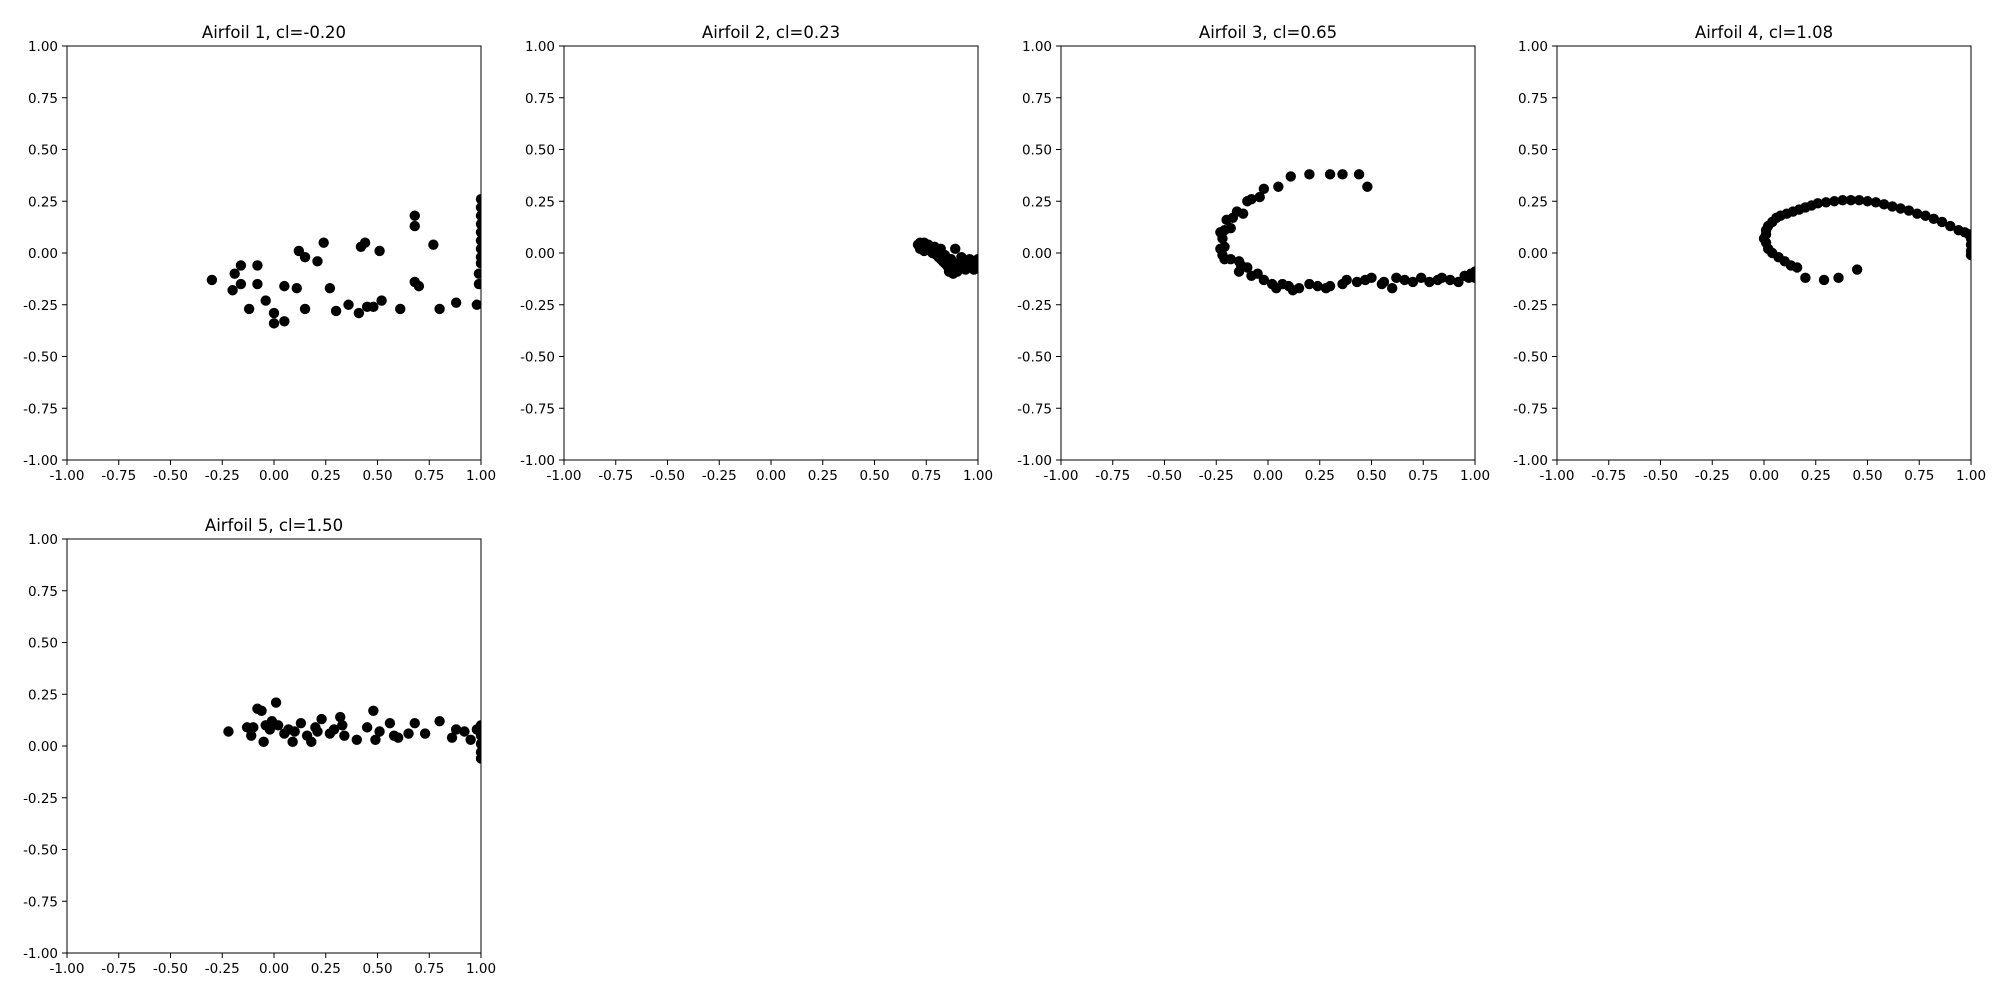 This screenshot has height=1000, width=2000. Describe the element at coordinates (274, 32) in the screenshot. I see `chart-title: Airfoil 1, cl=-0.20` at that location.